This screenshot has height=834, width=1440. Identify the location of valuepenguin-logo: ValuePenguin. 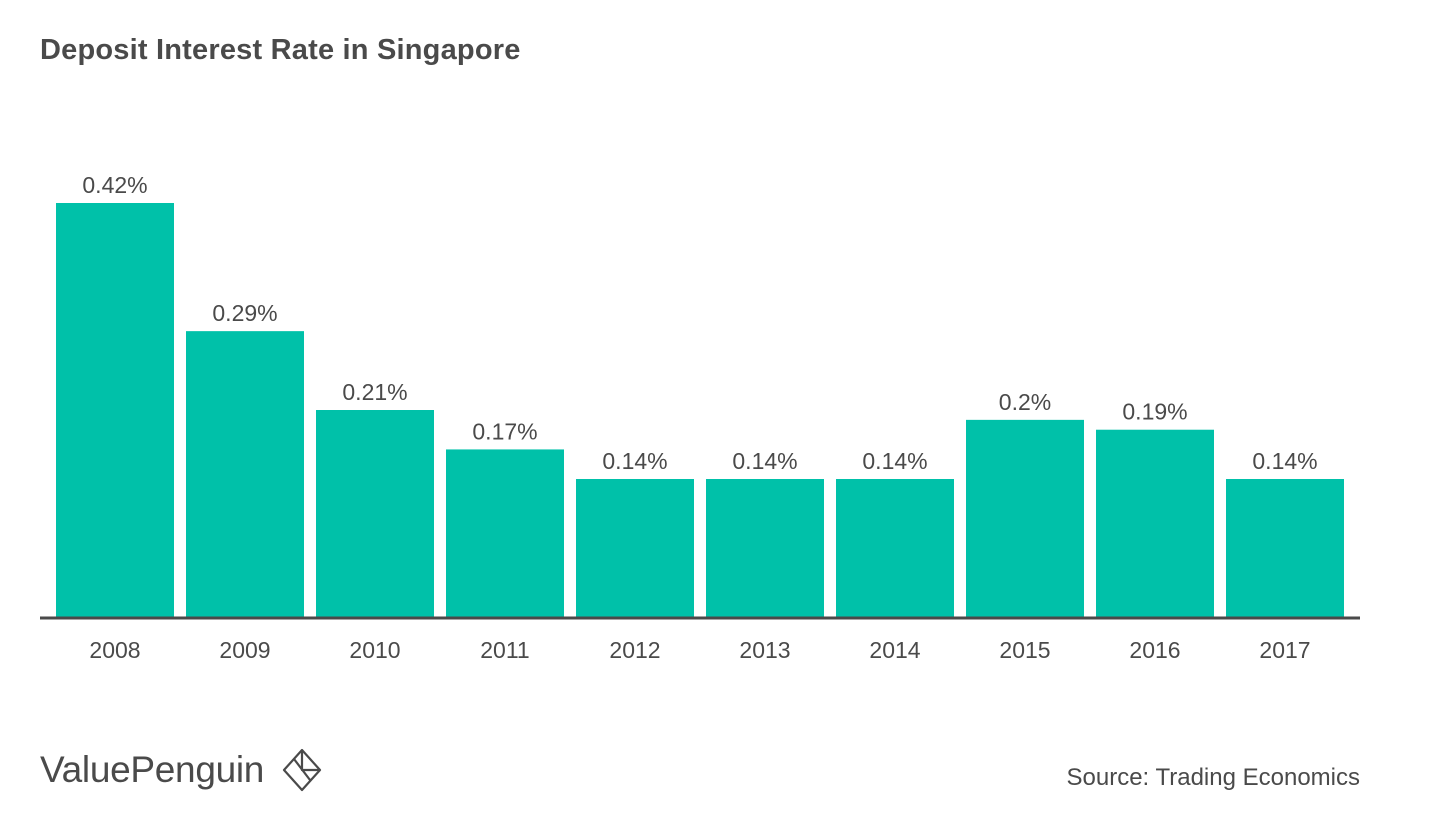
(184, 770).